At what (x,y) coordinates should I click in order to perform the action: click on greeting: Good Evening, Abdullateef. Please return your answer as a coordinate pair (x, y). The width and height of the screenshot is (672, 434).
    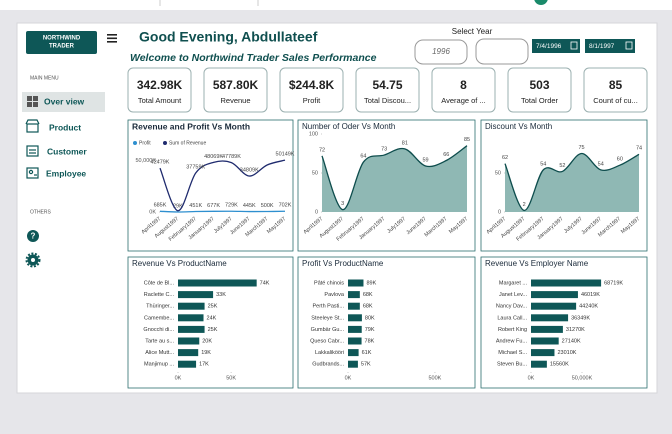
    Looking at the image, I should click on (228, 37).